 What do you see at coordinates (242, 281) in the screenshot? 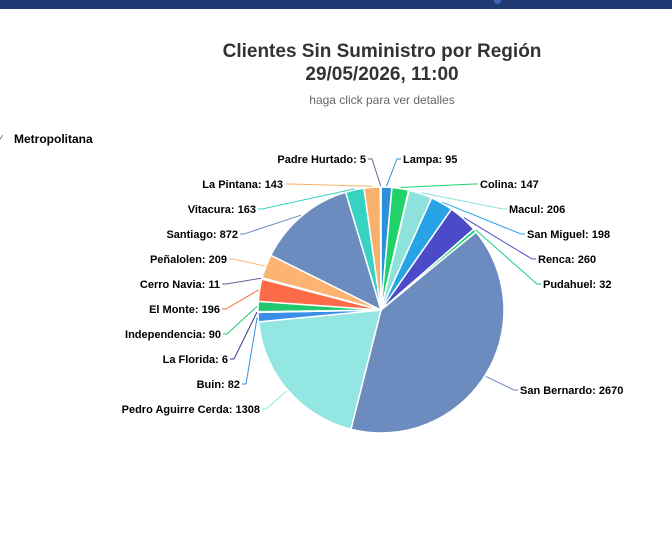
I see `connector-cerro-navia` at bounding box center [242, 281].